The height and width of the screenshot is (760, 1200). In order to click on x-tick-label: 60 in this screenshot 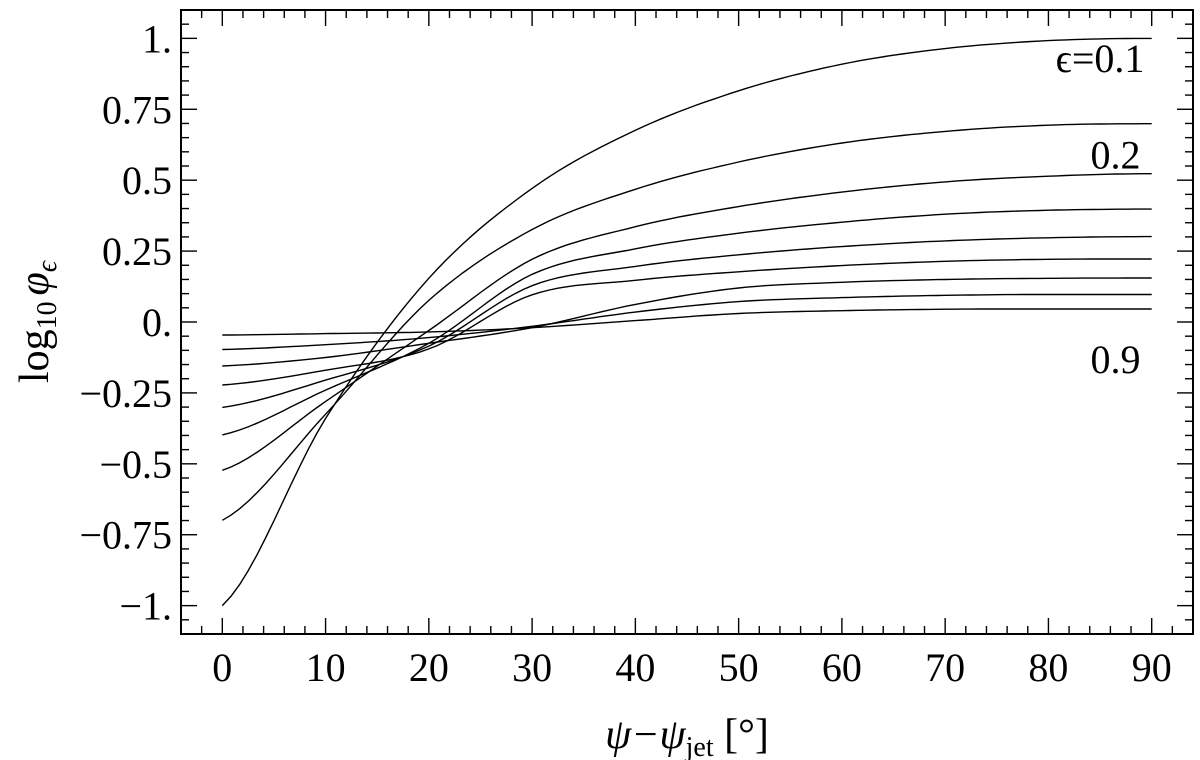, I will do `click(842, 667)`.